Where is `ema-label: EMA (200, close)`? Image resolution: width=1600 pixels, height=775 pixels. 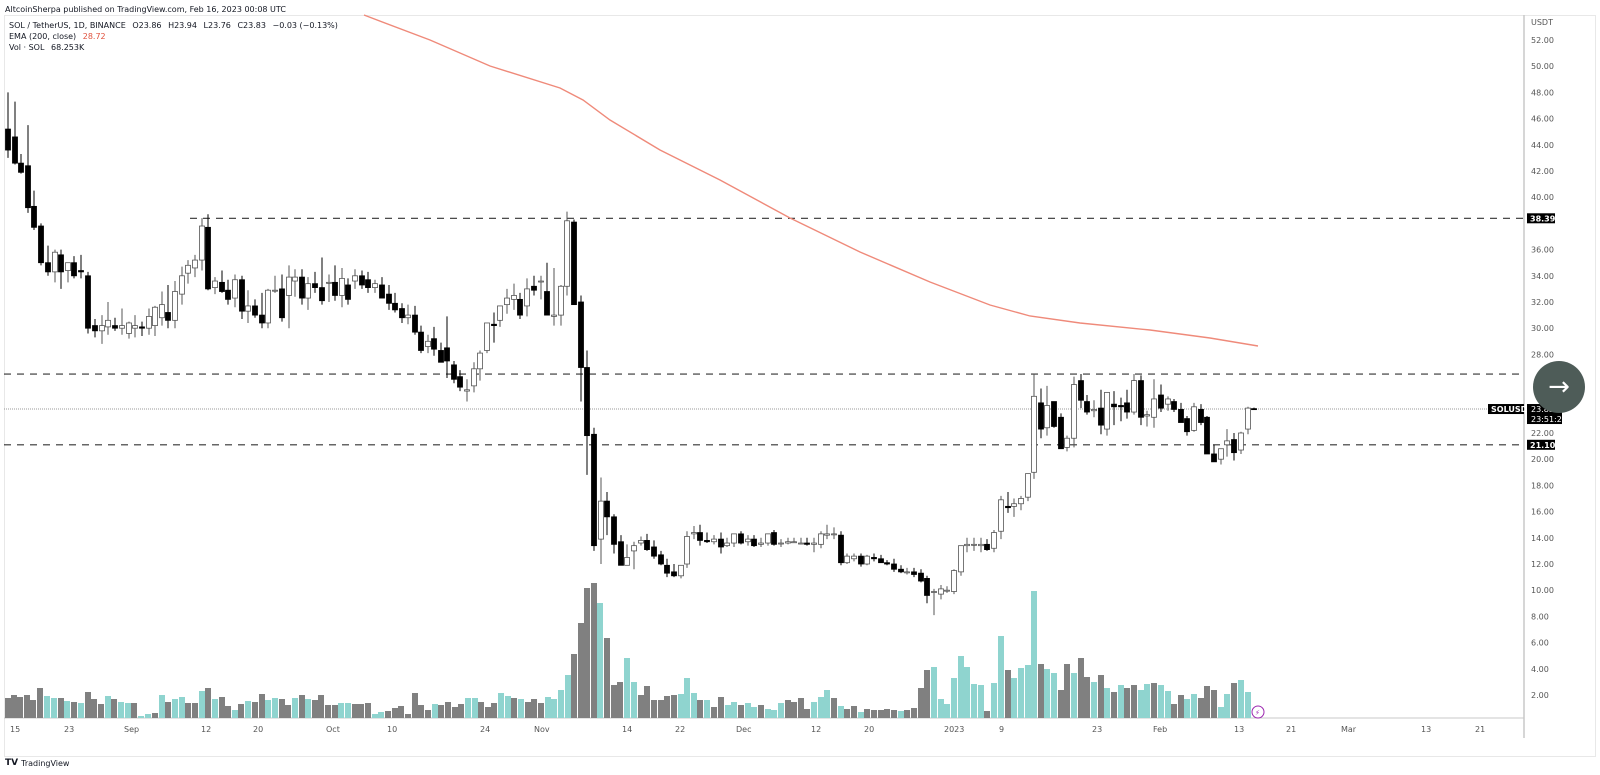 ema-label: EMA (200, close) is located at coordinates (43, 36).